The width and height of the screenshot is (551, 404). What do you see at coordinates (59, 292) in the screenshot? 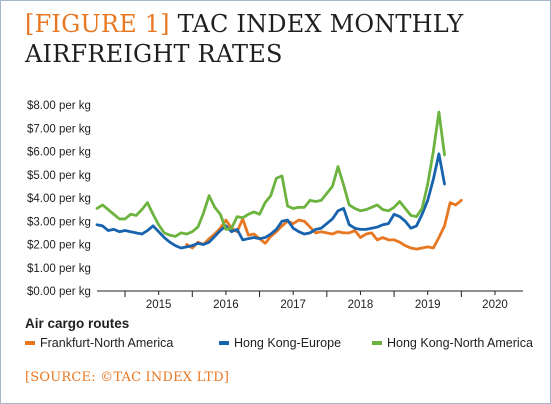
I see `y-tick-label: $0.00 per kg` at bounding box center [59, 292].